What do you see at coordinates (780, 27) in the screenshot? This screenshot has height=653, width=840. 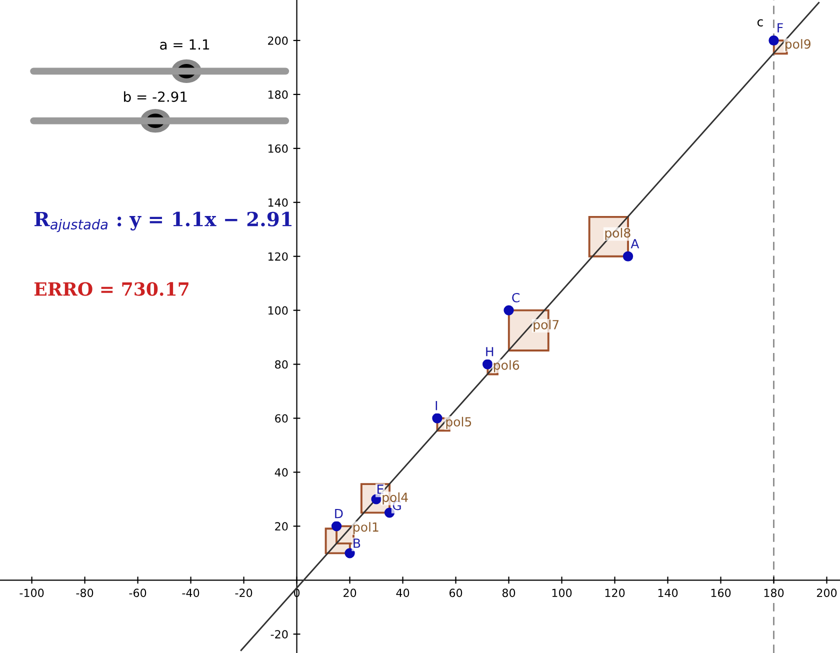 I see `annotation: F` at bounding box center [780, 27].